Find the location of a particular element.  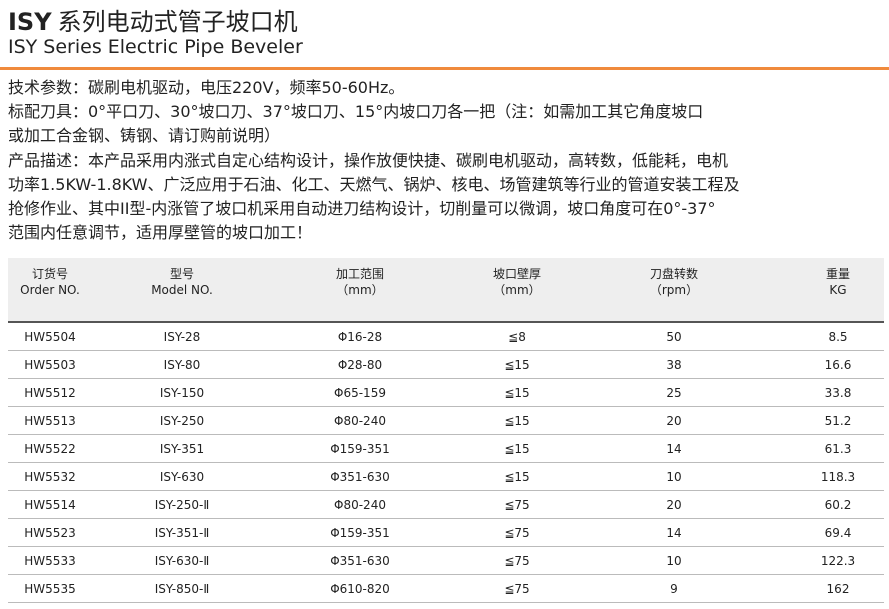

table-cell: 118.3 is located at coordinates (838, 477).